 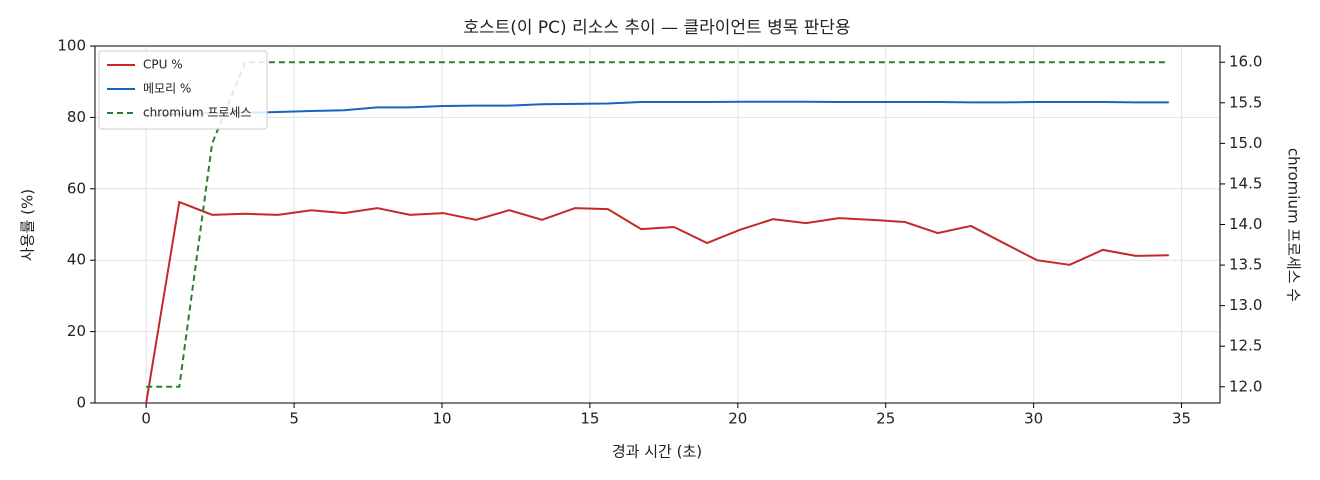 I want to click on x-tick-label: 10, so click(x=441, y=419).